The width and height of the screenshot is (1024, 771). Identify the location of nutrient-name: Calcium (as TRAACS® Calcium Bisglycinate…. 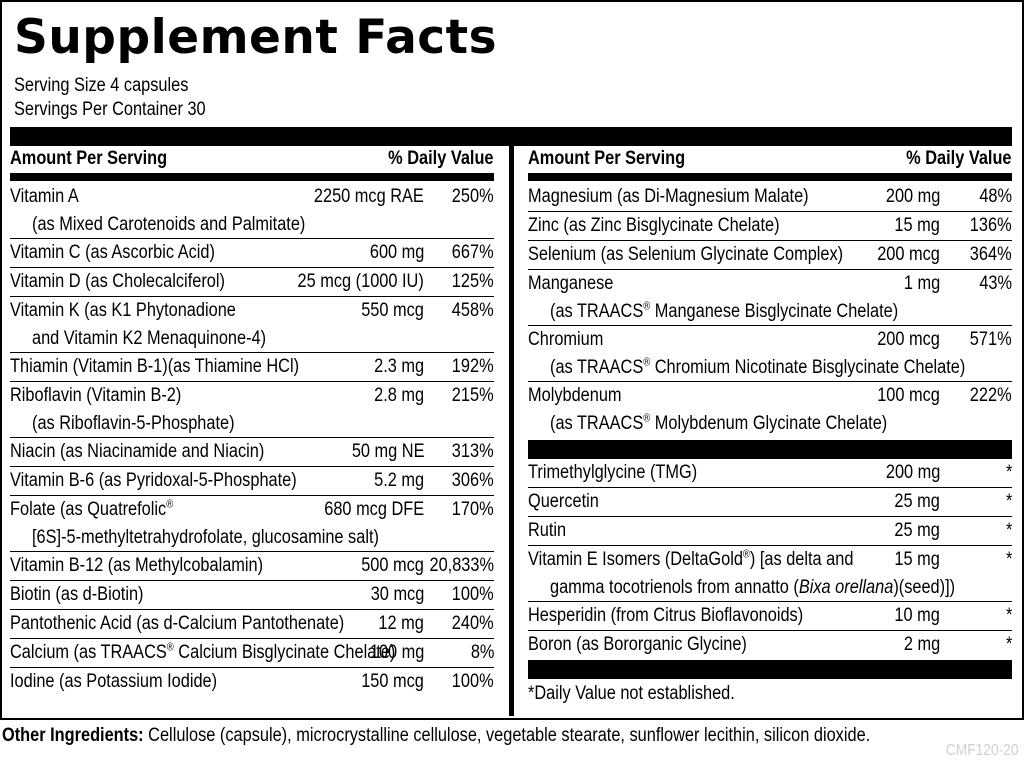
(203, 652).